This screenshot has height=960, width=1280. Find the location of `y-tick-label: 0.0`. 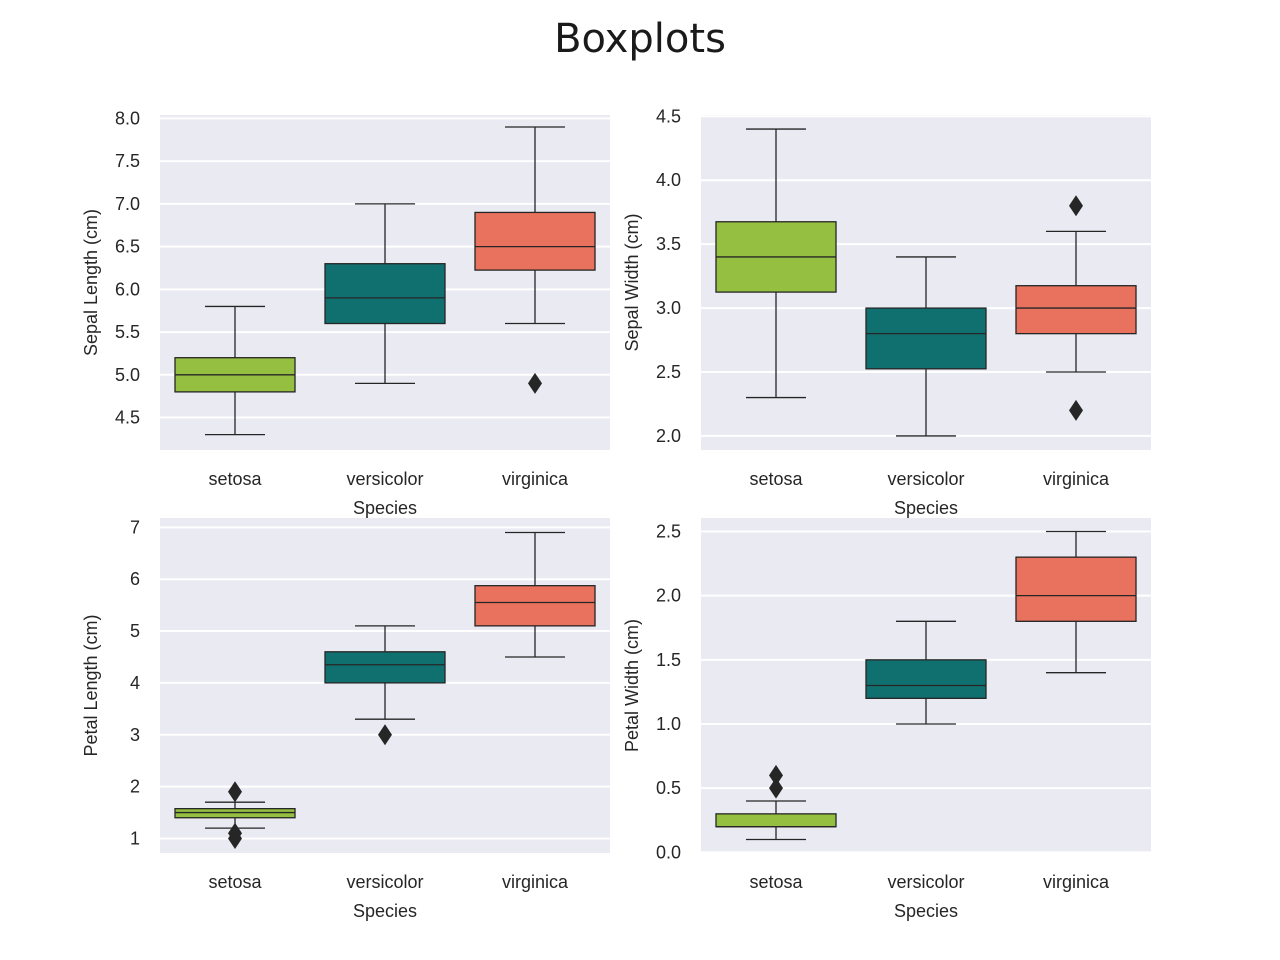

y-tick-label: 0.0 is located at coordinates (668, 852).